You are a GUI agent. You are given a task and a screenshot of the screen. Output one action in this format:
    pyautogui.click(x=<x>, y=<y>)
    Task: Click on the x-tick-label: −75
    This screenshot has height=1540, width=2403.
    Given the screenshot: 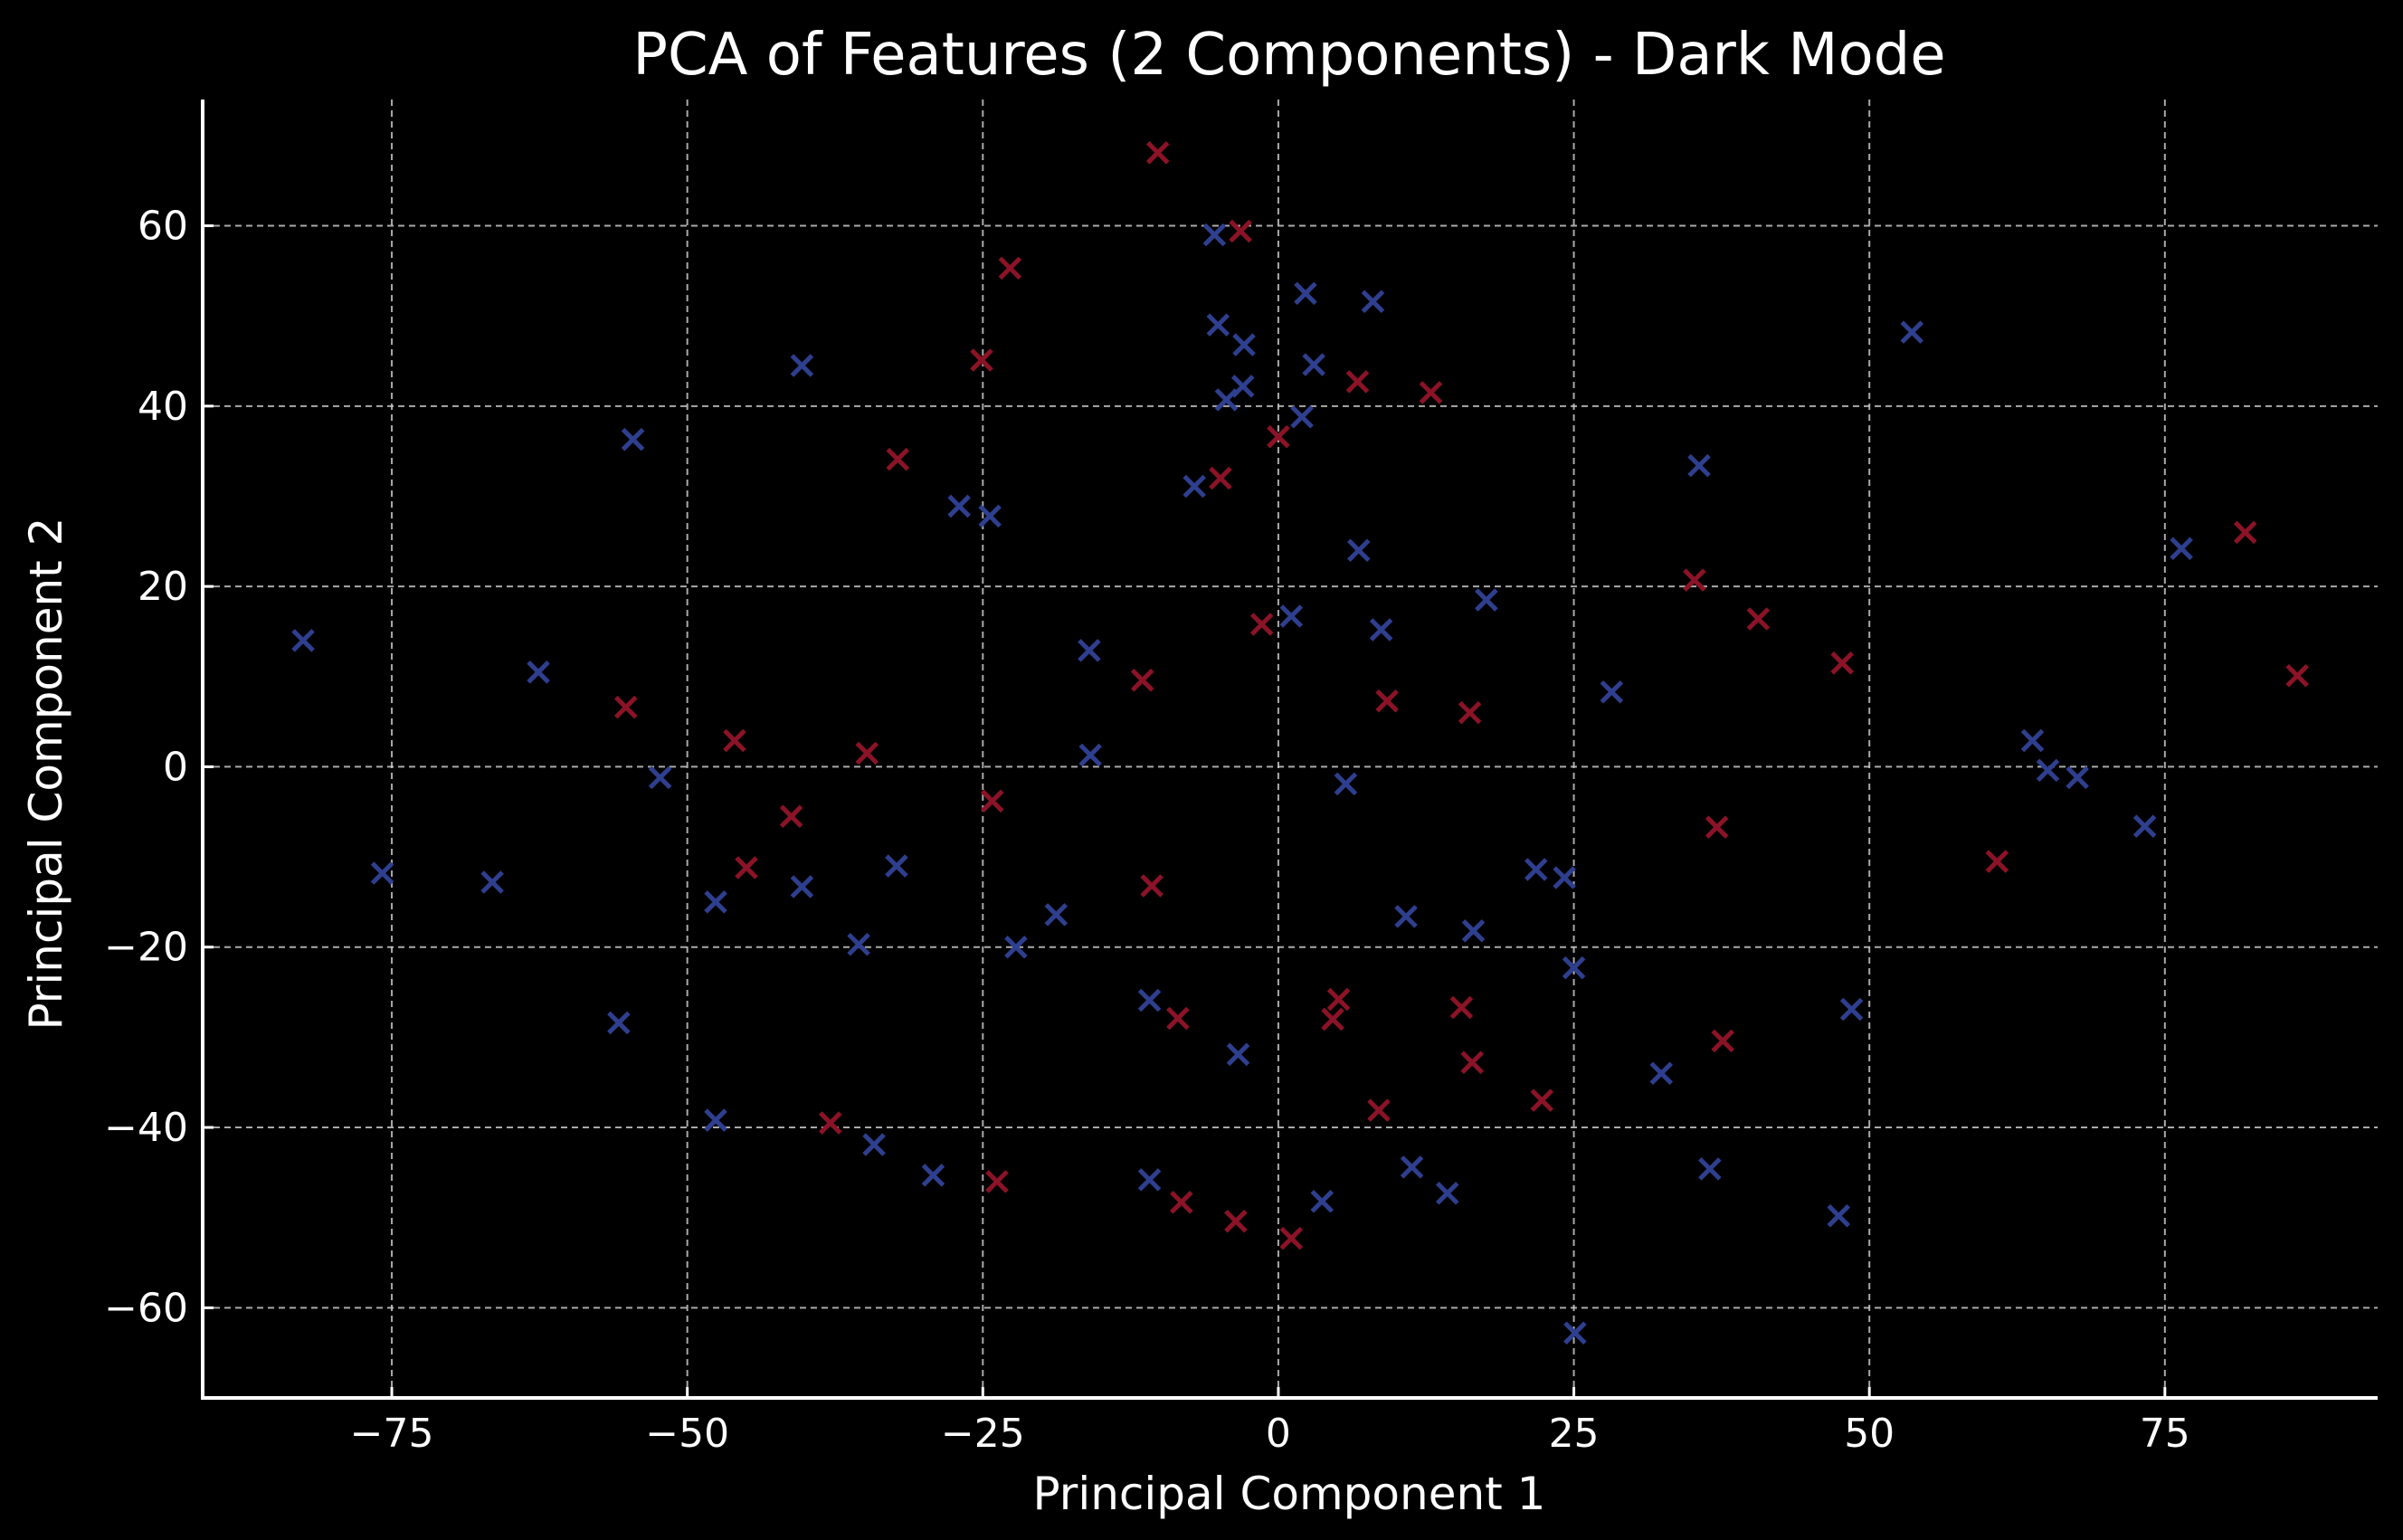 What is the action you would take?
    pyautogui.click(x=392, y=1434)
    